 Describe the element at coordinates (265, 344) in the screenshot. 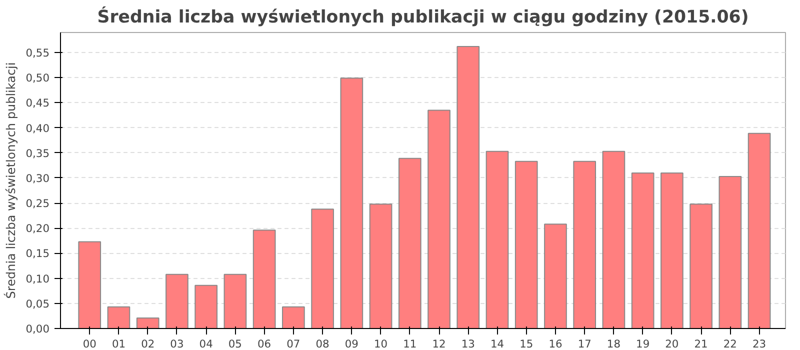

I see `x-tick-label: 06` at that location.